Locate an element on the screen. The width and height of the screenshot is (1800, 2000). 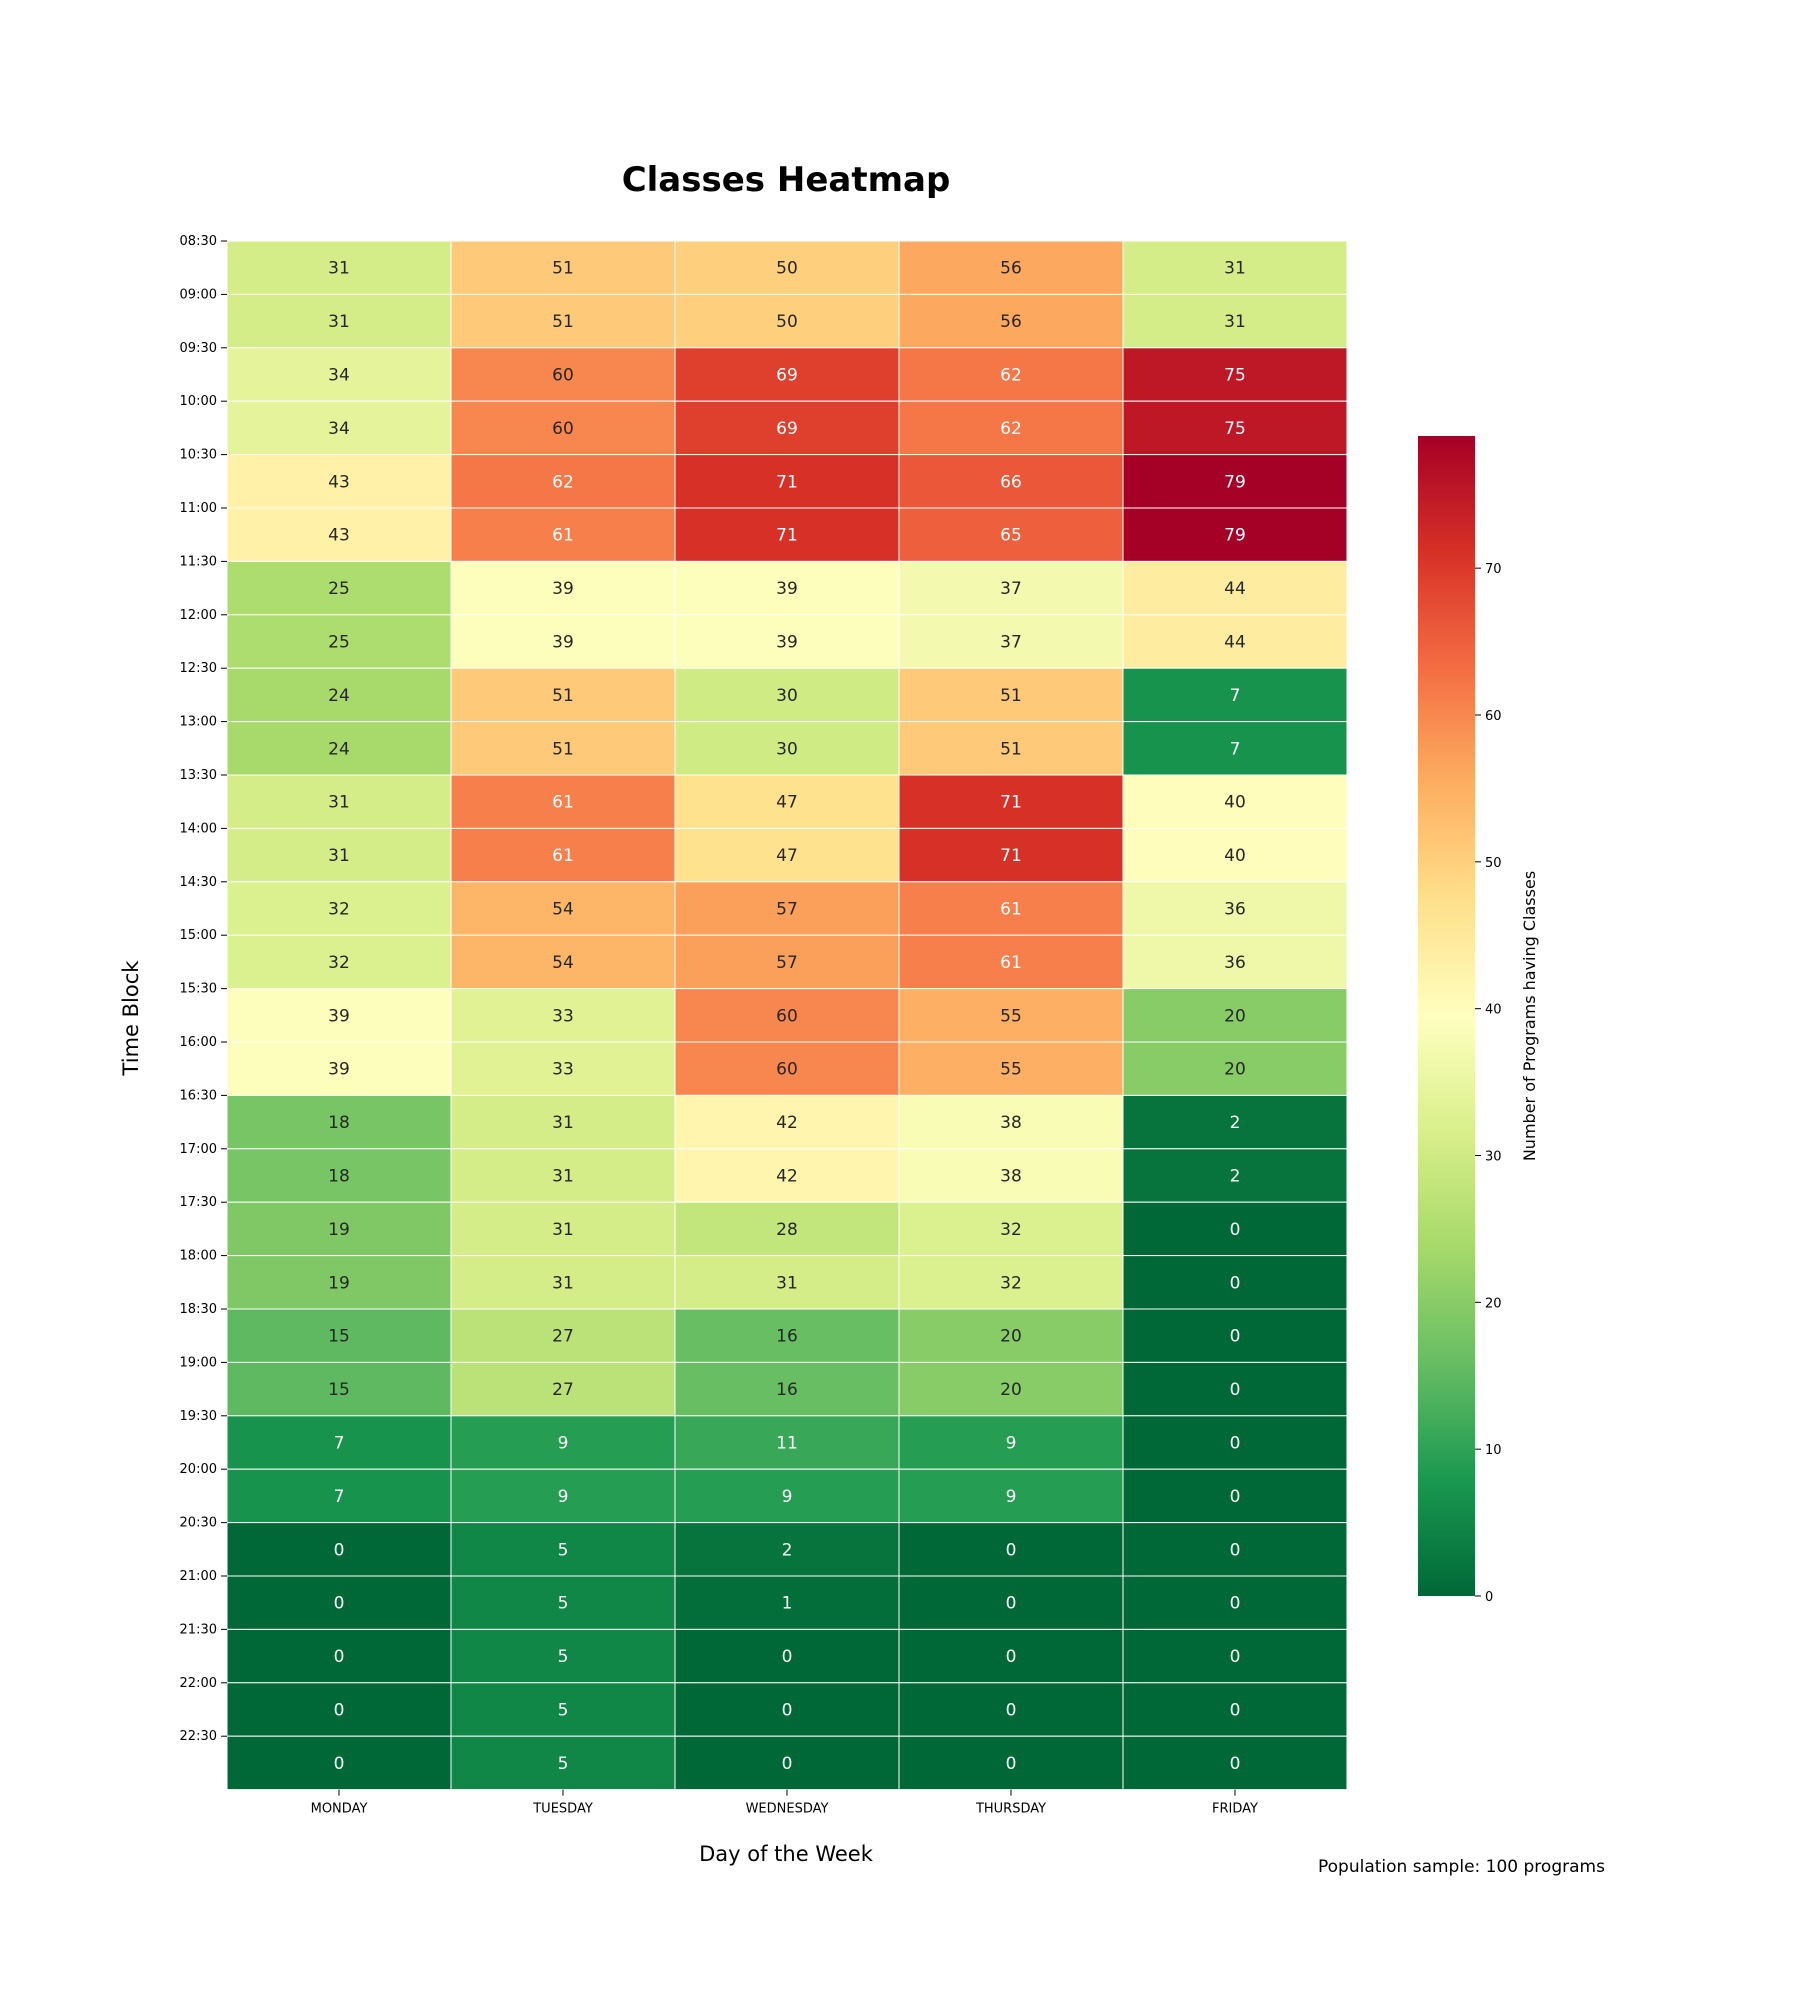
y-tick-label: 22:30 is located at coordinates (198, 1736).